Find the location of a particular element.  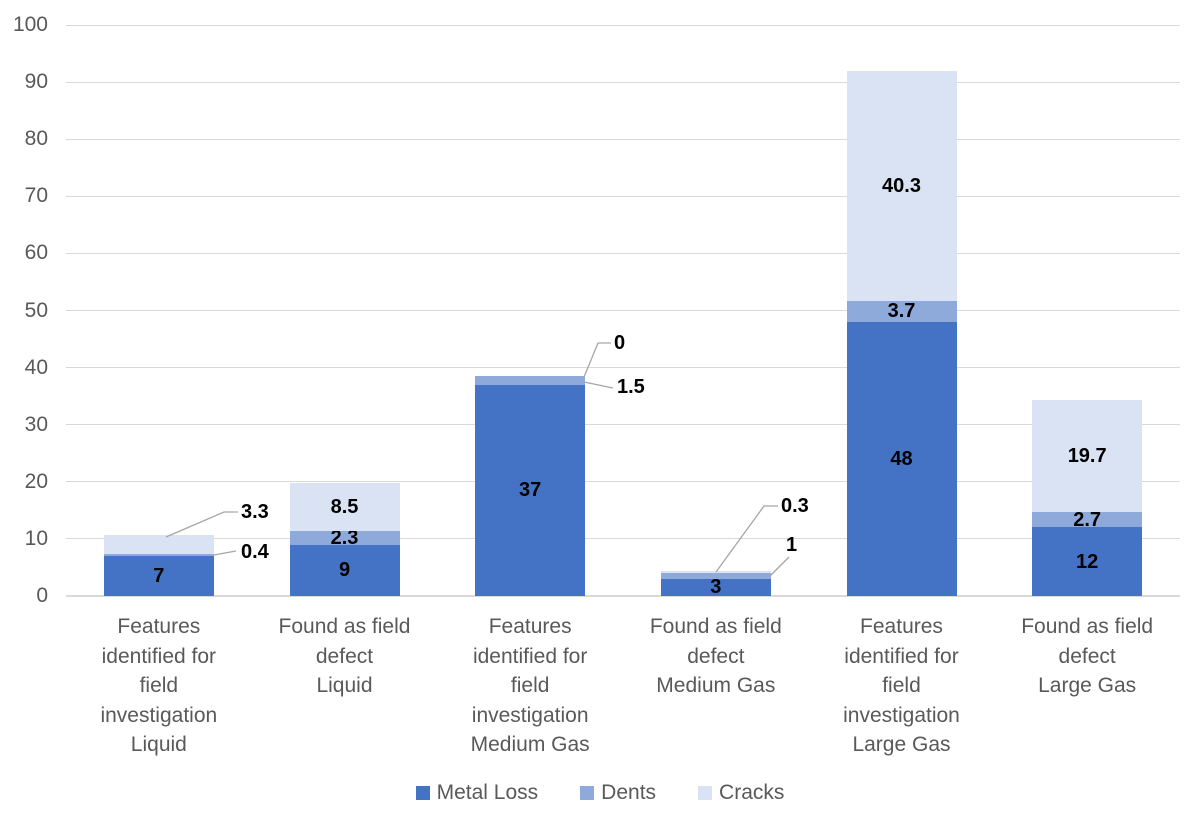

legend-label: Cracks is located at coordinates (752, 792).